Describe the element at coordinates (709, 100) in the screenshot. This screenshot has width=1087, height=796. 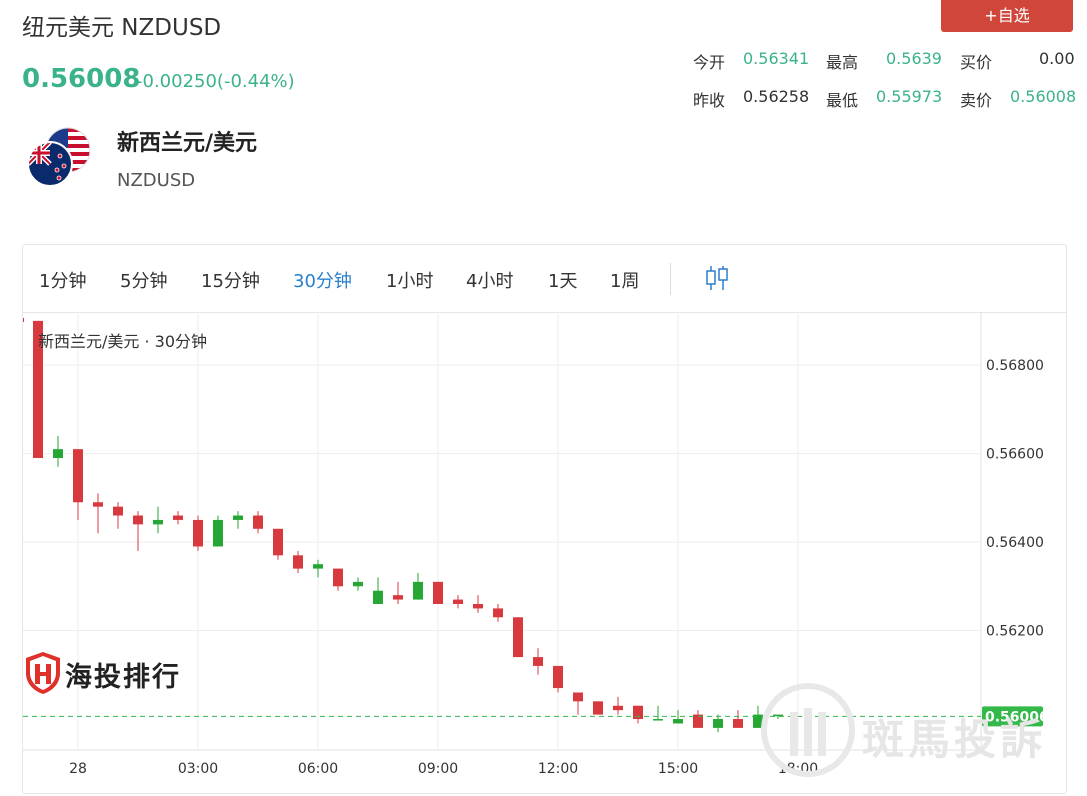
I see `quote-label-prev-close: 昨收` at that location.